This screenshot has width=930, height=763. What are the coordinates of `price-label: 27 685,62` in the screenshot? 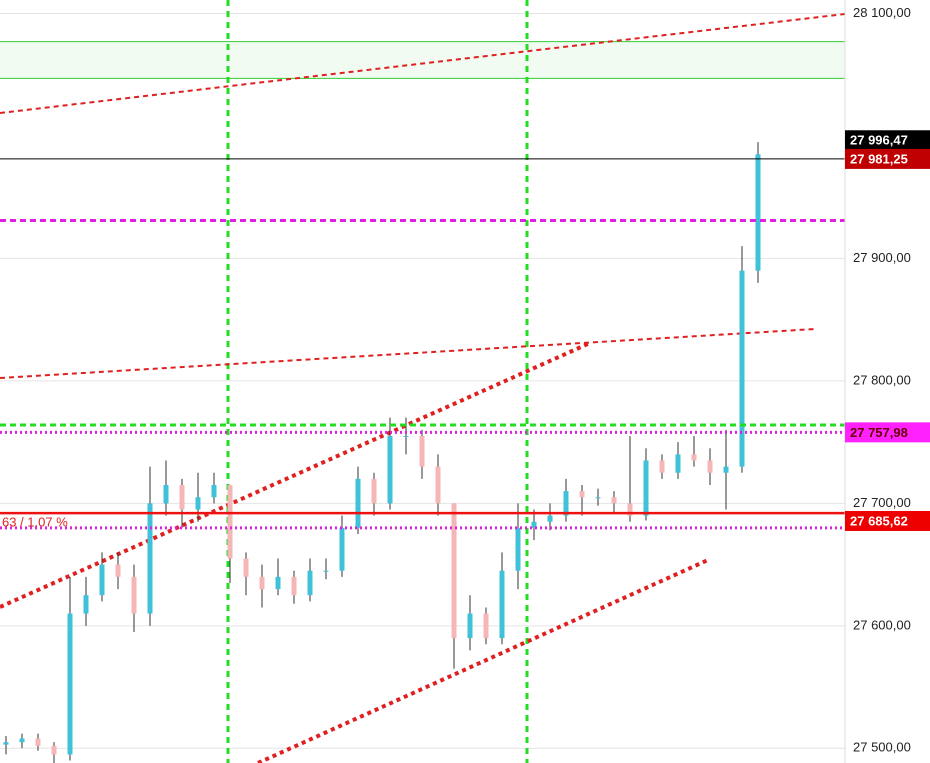 It's located at (879, 520).